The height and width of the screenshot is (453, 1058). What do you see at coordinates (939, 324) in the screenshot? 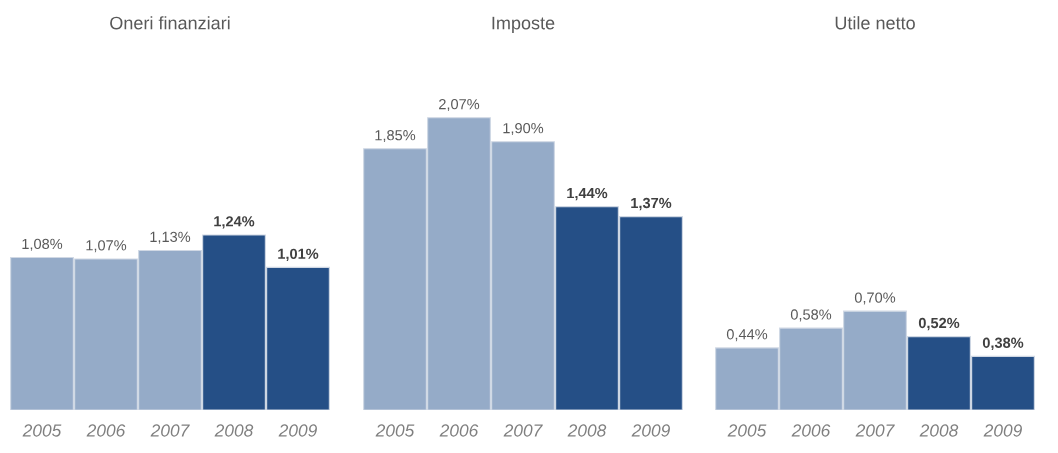
I see `data-label: 0,52%` at bounding box center [939, 324].